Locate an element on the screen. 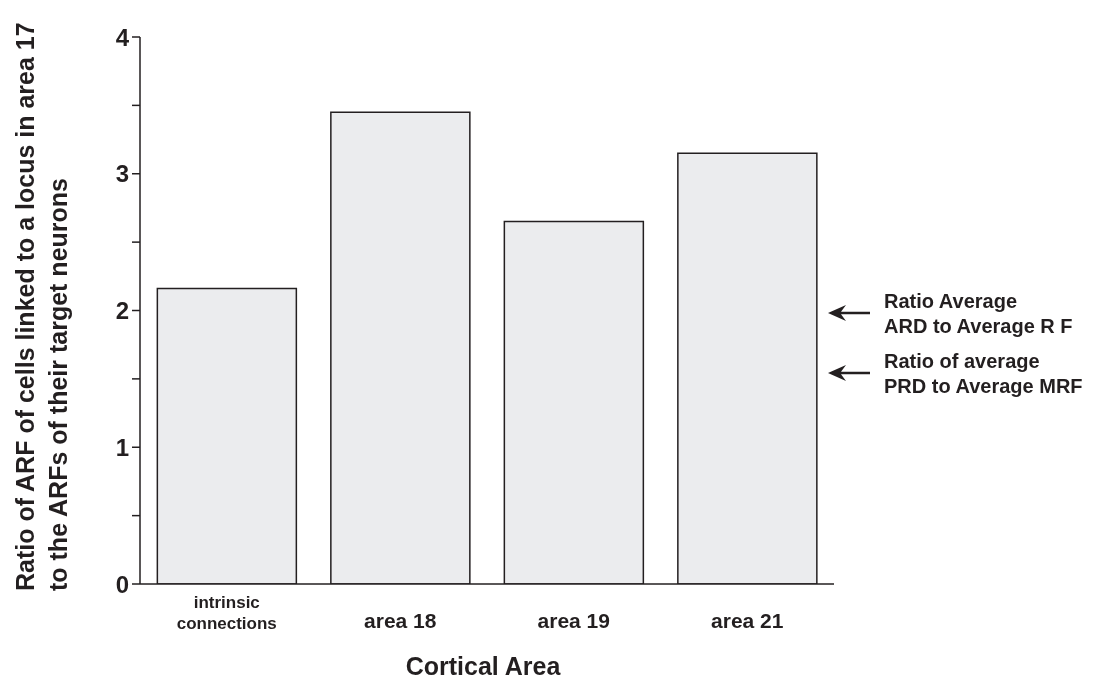 Image resolution: width=1102 pixels, height=682 pixels. x-tick-label: intrinsic connections is located at coordinates (226, 612).